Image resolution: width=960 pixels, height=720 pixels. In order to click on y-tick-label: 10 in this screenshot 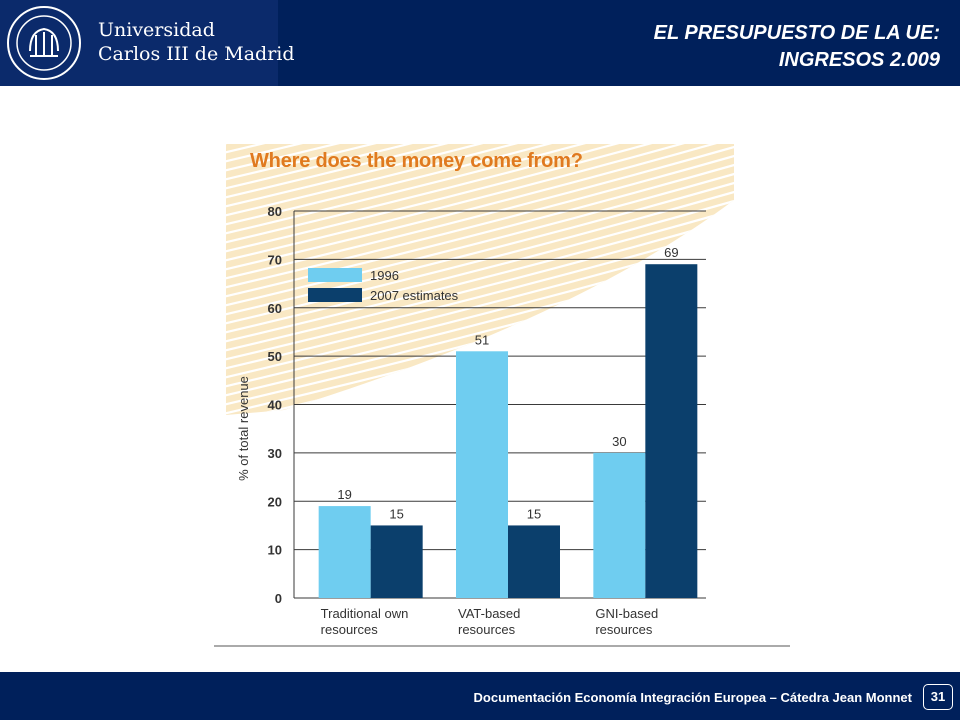, I will do `click(275, 550)`.